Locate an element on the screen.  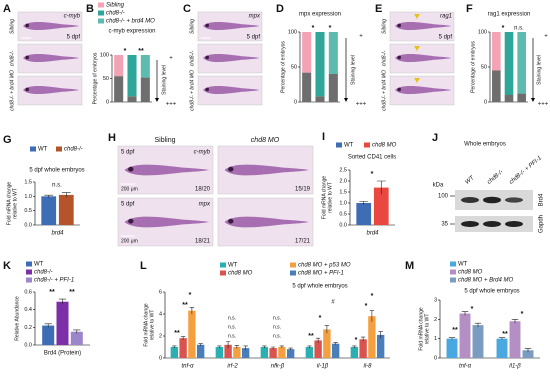
count: 18/21 is located at coordinates (203, 242).